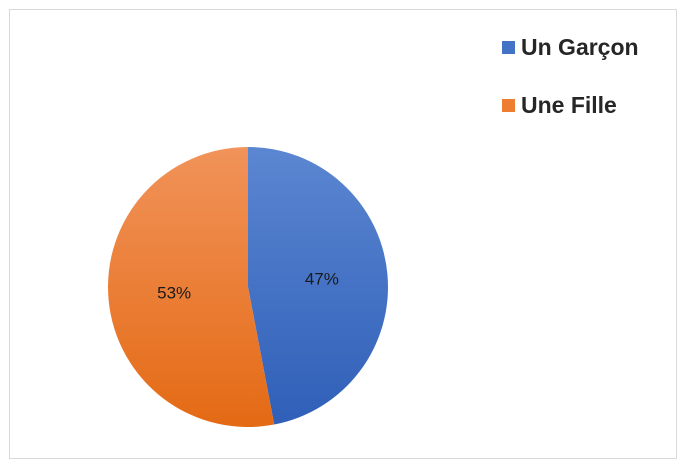 The image size is (686, 468). What do you see at coordinates (508, 105) in the screenshot?
I see `legend-swatch-fille` at bounding box center [508, 105].